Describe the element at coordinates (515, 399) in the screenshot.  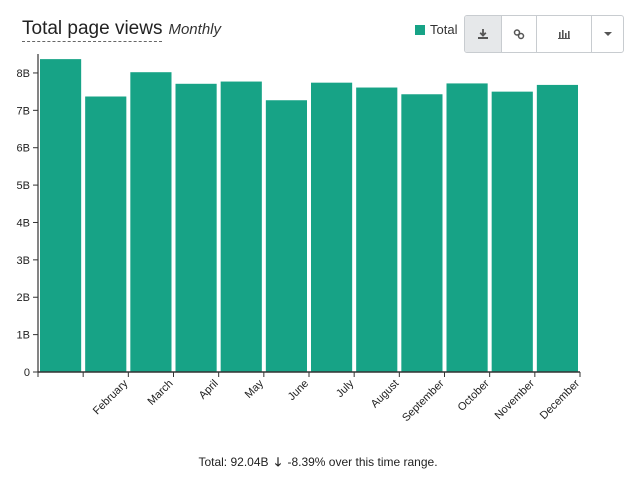
I see `x-tick-label-november: November` at that location.